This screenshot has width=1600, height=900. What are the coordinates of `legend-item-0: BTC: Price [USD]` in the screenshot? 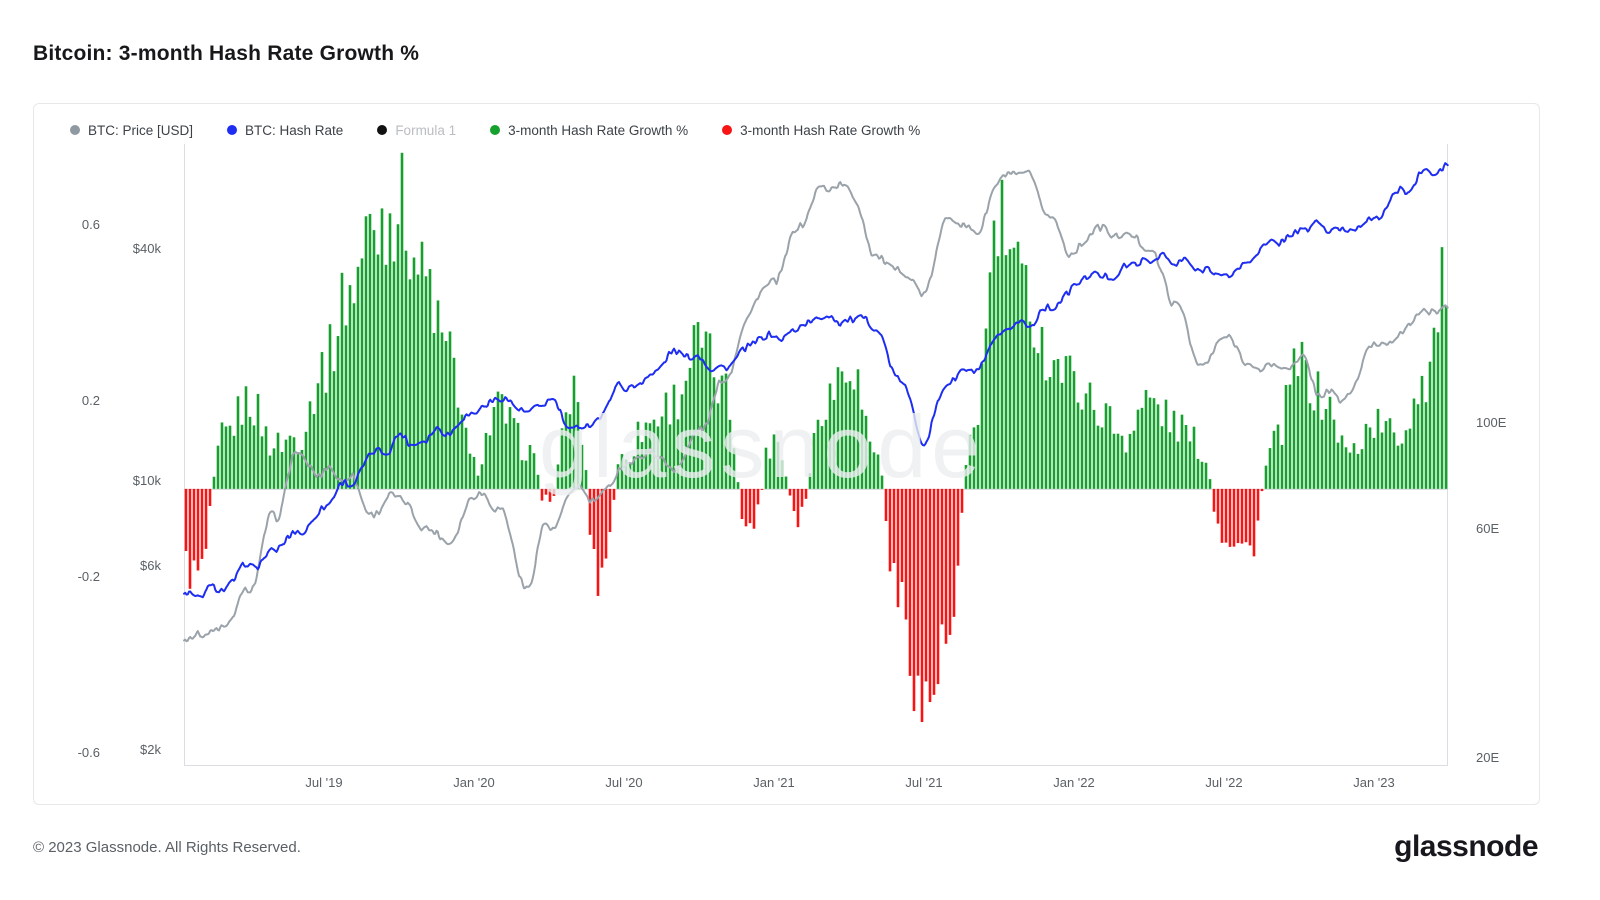 It's located at (131, 130).